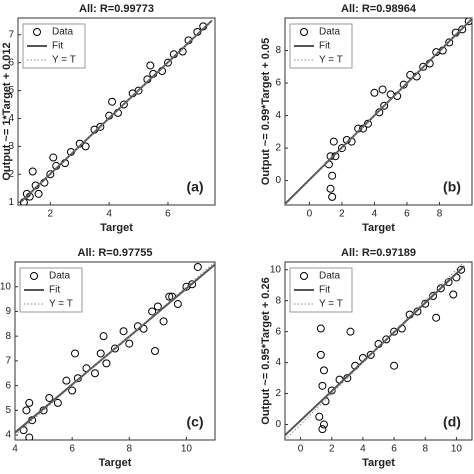 This screenshot has width=474, height=474. What do you see at coordinates (375, 351) in the screenshot?
I see `plot-content` at bounding box center [375, 351].